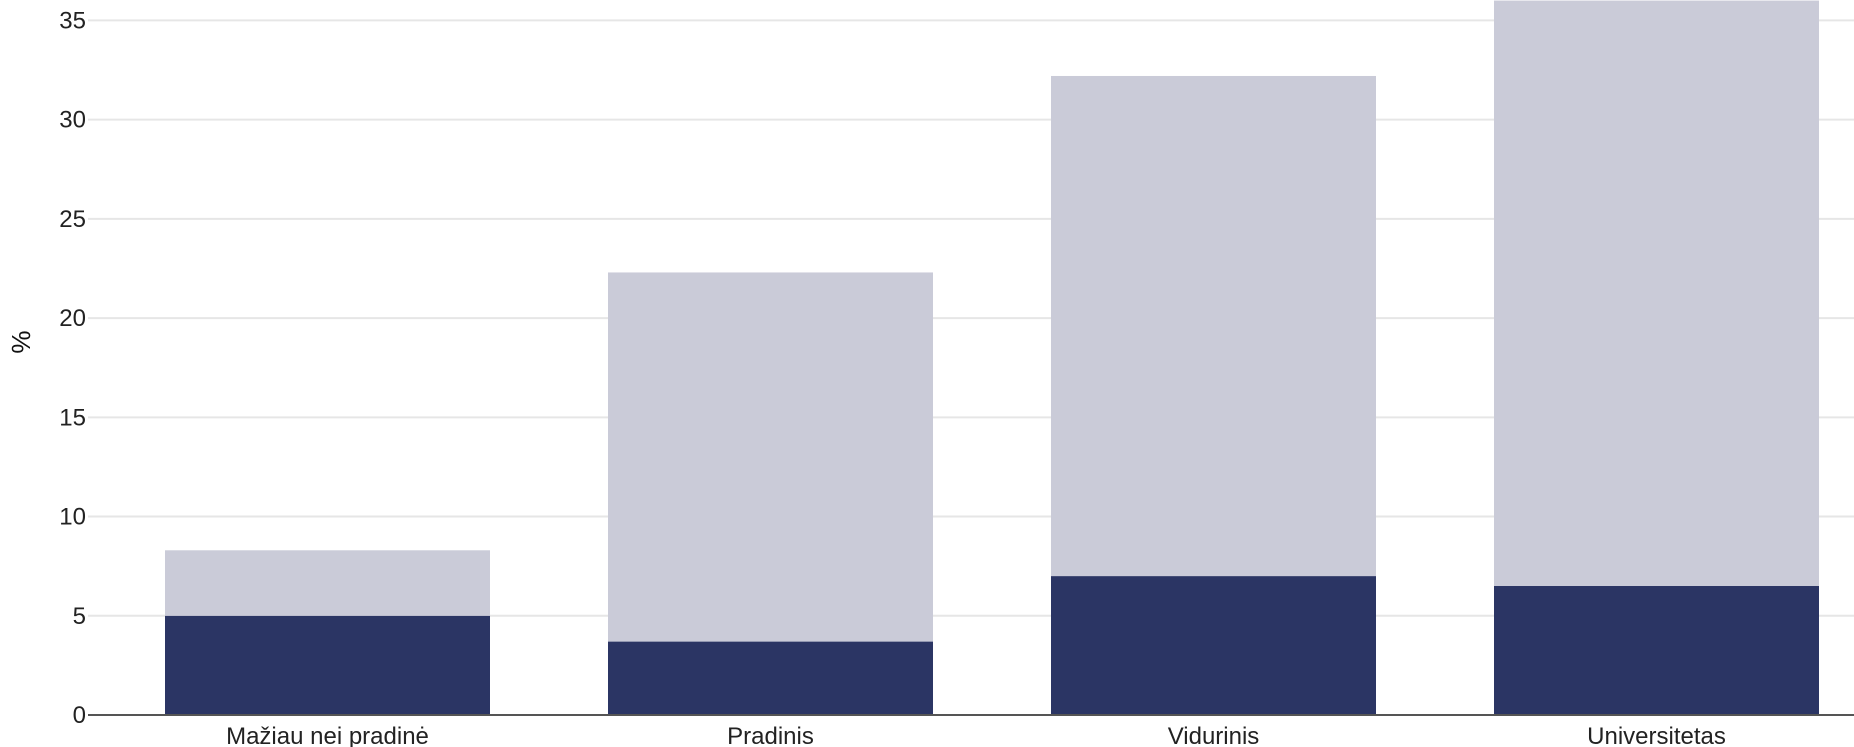 The height and width of the screenshot is (747, 1854). What do you see at coordinates (72, 417) in the screenshot?
I see `y-tick-label: 15` at bounding box center [72, 417].